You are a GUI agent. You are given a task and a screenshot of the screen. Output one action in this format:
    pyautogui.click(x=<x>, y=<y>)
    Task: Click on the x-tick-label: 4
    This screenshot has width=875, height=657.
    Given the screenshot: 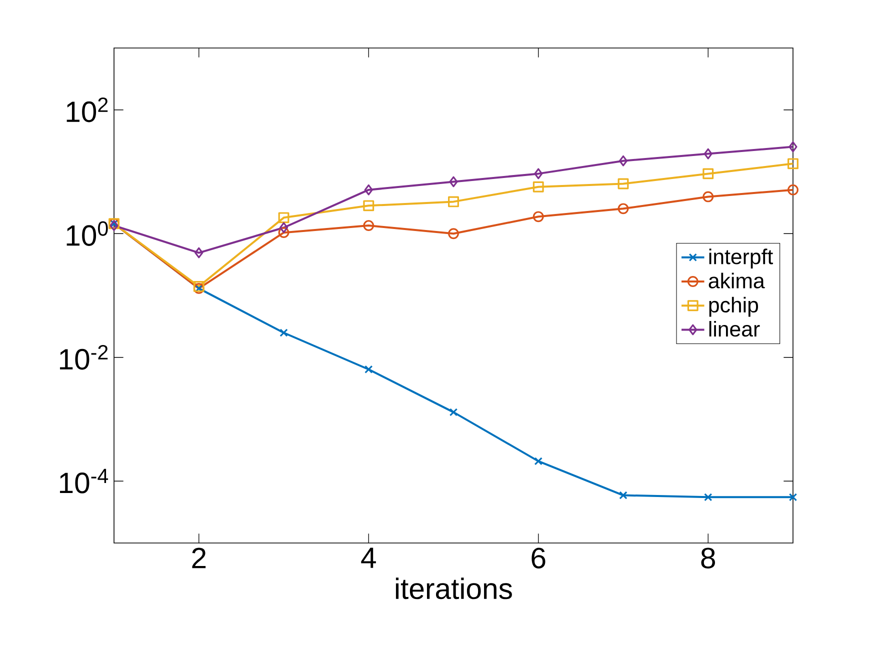 What is the action you would take?
    pyautogui.click(x=368, y=558)
    